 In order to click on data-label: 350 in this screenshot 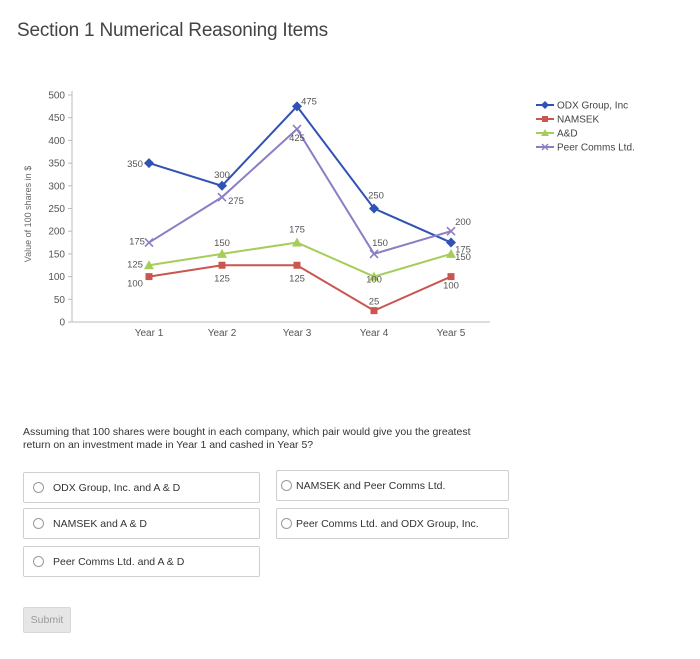, I will do `click(135, 164)`.